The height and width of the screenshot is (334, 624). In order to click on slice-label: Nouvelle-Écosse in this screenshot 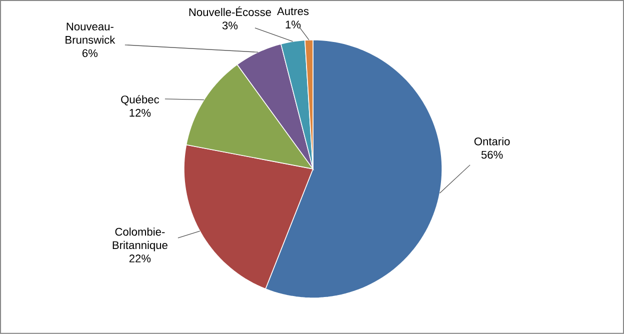, I will do `click(230, 11)`.